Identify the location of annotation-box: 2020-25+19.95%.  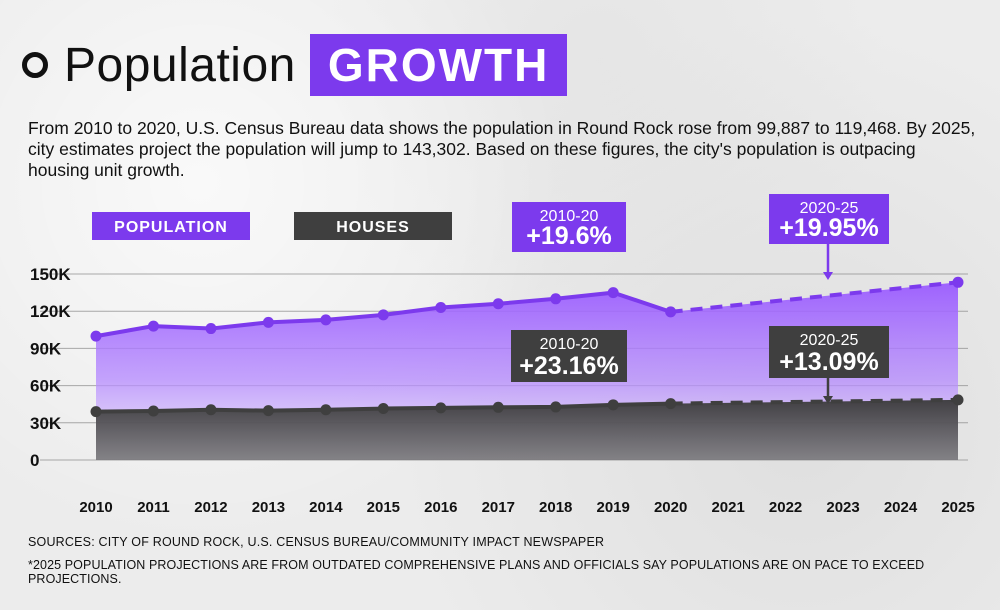
(829, 237).